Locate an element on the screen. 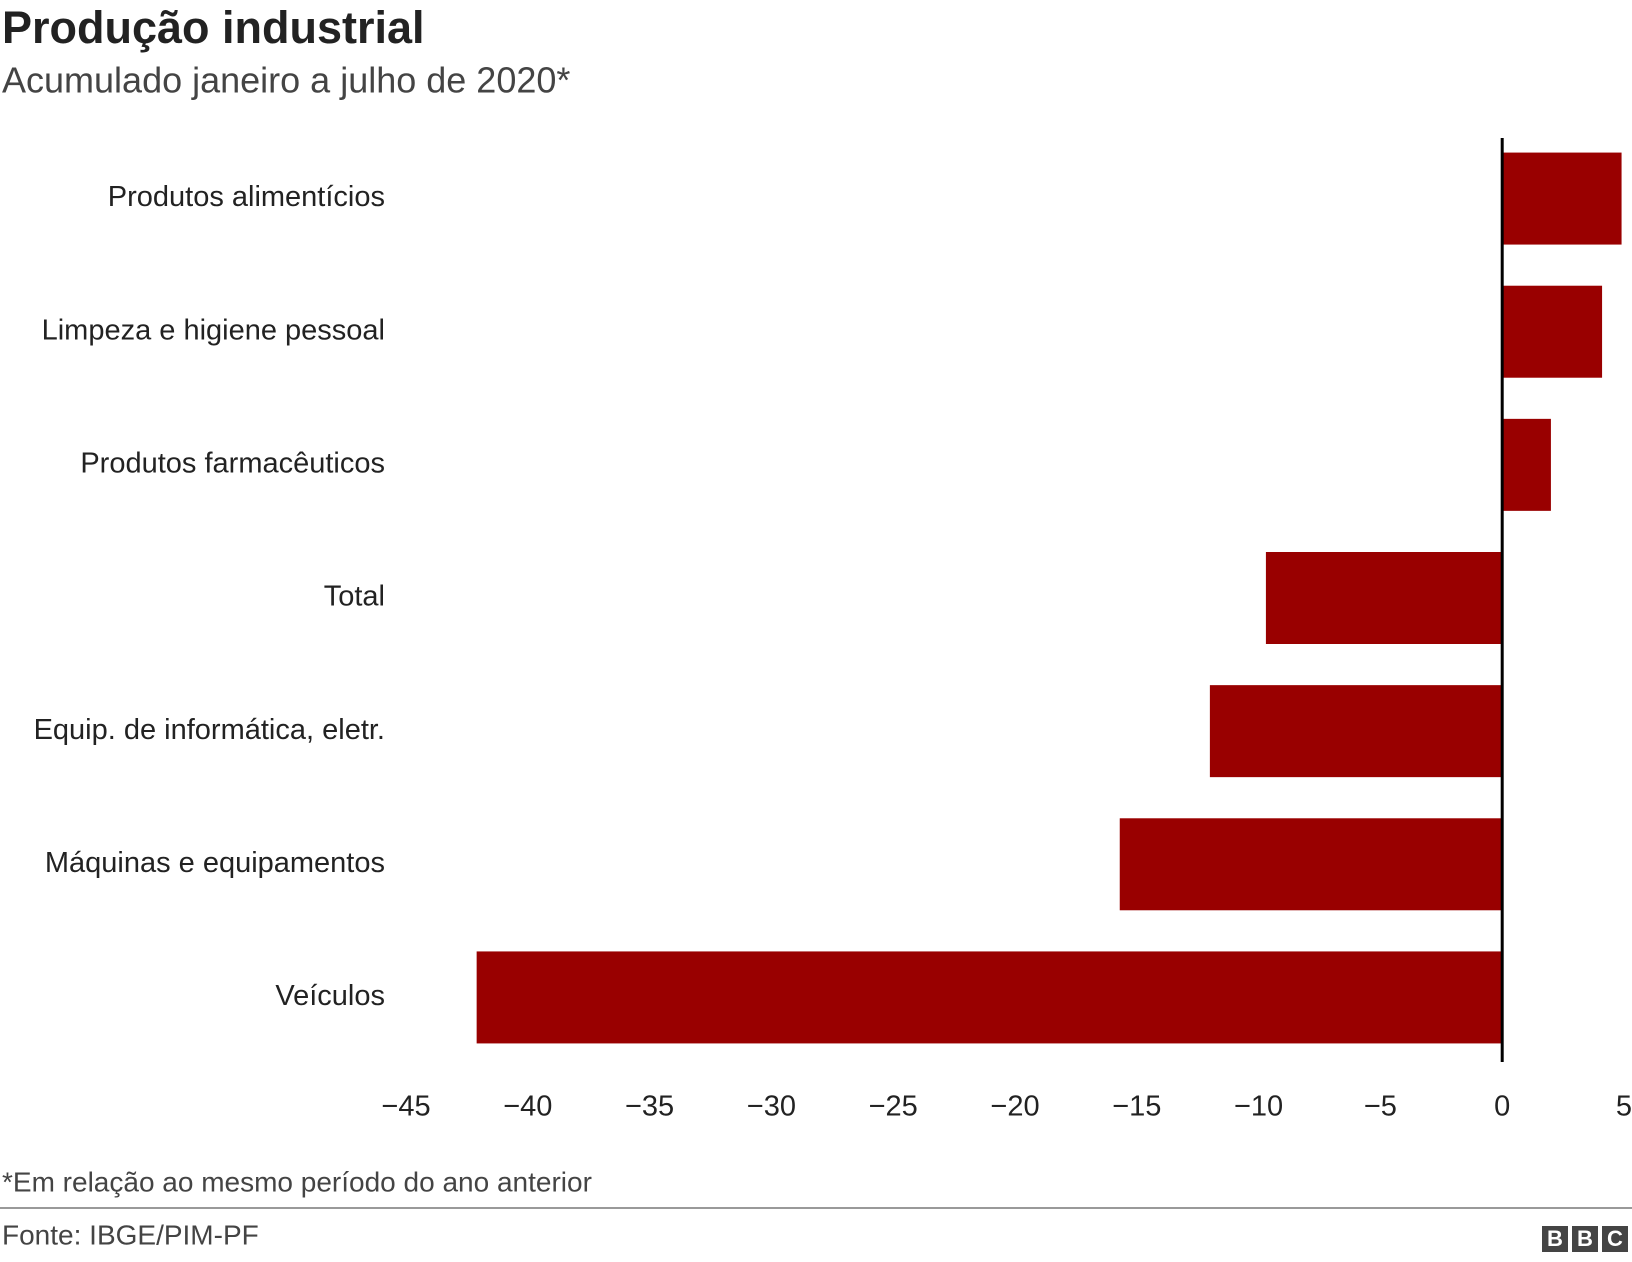 This screenshot has width=1632, height=1262. x-tick-label: −35 is located at coordinates (649, 1107).